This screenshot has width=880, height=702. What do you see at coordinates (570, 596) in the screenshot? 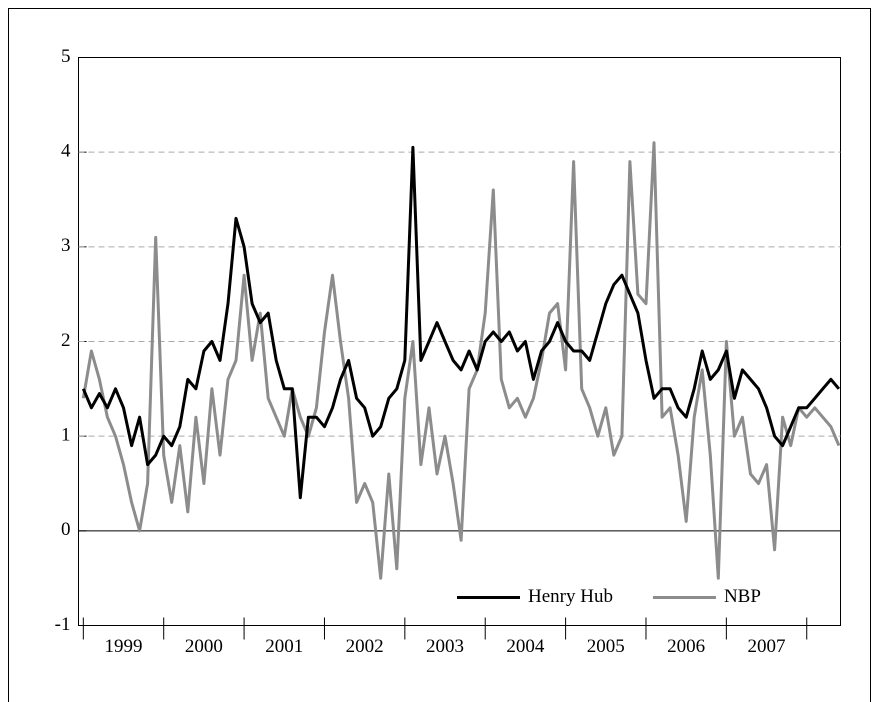
I see `legend-label: Henry Hub` at bounding box center [570, 596].